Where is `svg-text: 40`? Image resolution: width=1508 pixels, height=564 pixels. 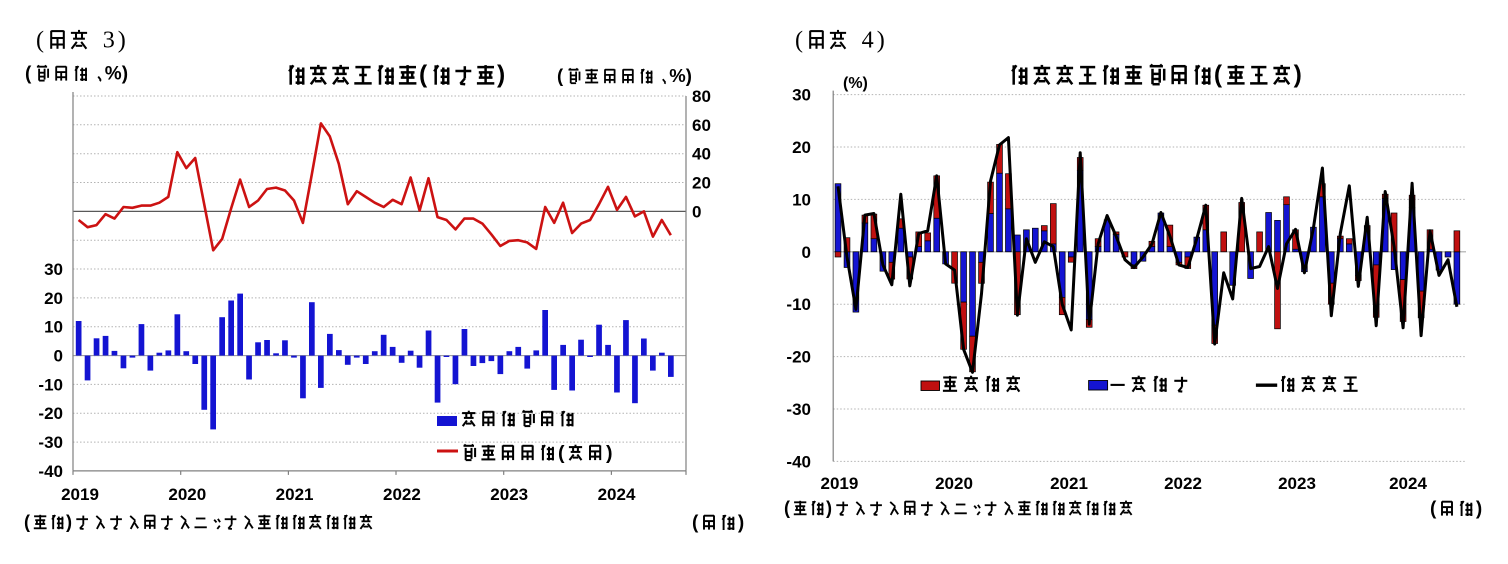 svg-text: 40 is located at coordinates (701, 154).